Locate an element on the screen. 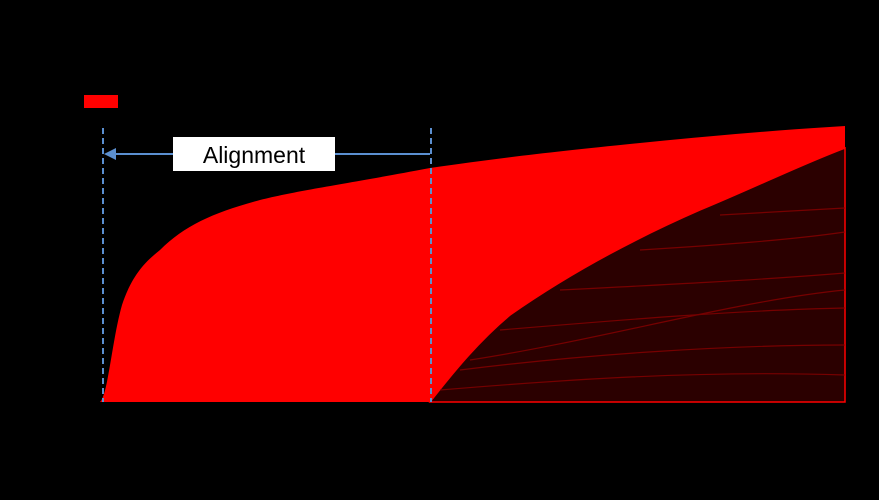  label: Alignment is located at coordinates (254, 155).